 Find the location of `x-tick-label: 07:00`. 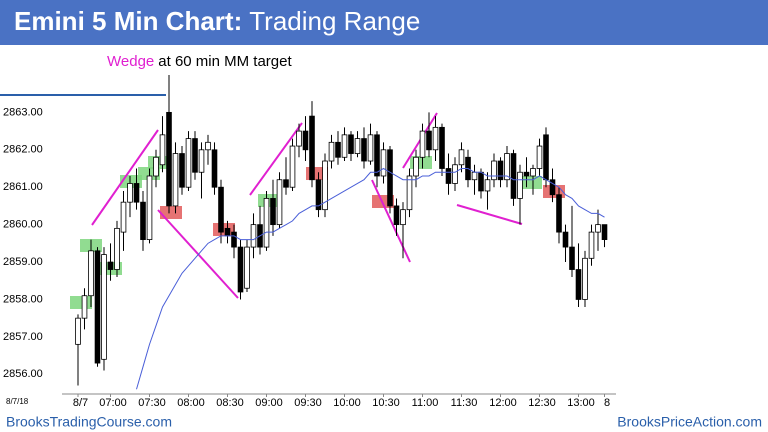

x-tick-label: 07:00 is located at coordinates (113, 403).